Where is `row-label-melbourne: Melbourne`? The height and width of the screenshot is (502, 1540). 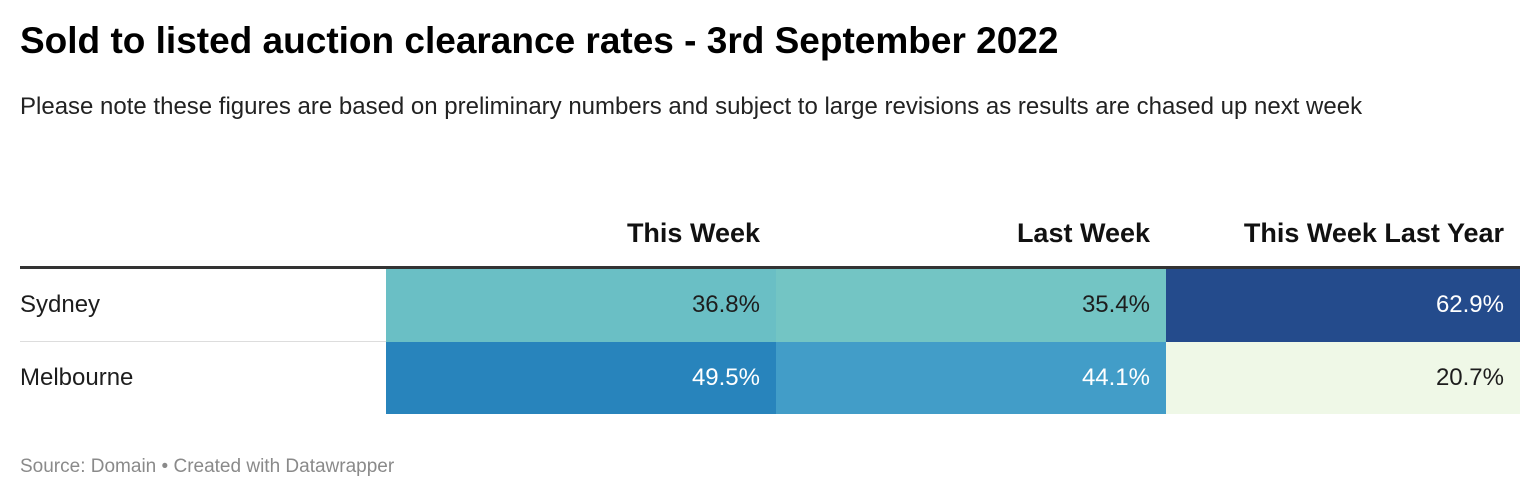
row-label-melbourne: Melbourne is located at coordinates (77, 377).